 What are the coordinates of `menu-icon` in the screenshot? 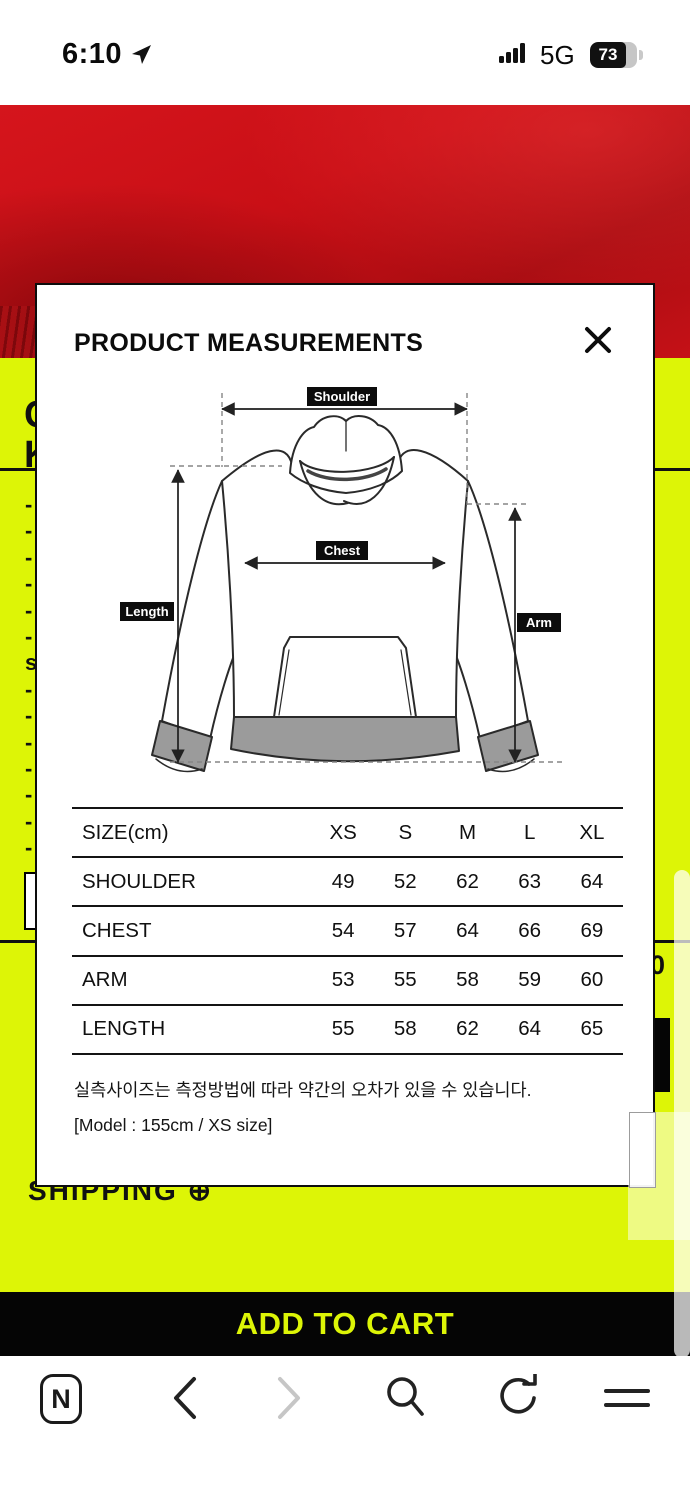 It's located at (627, 1400).